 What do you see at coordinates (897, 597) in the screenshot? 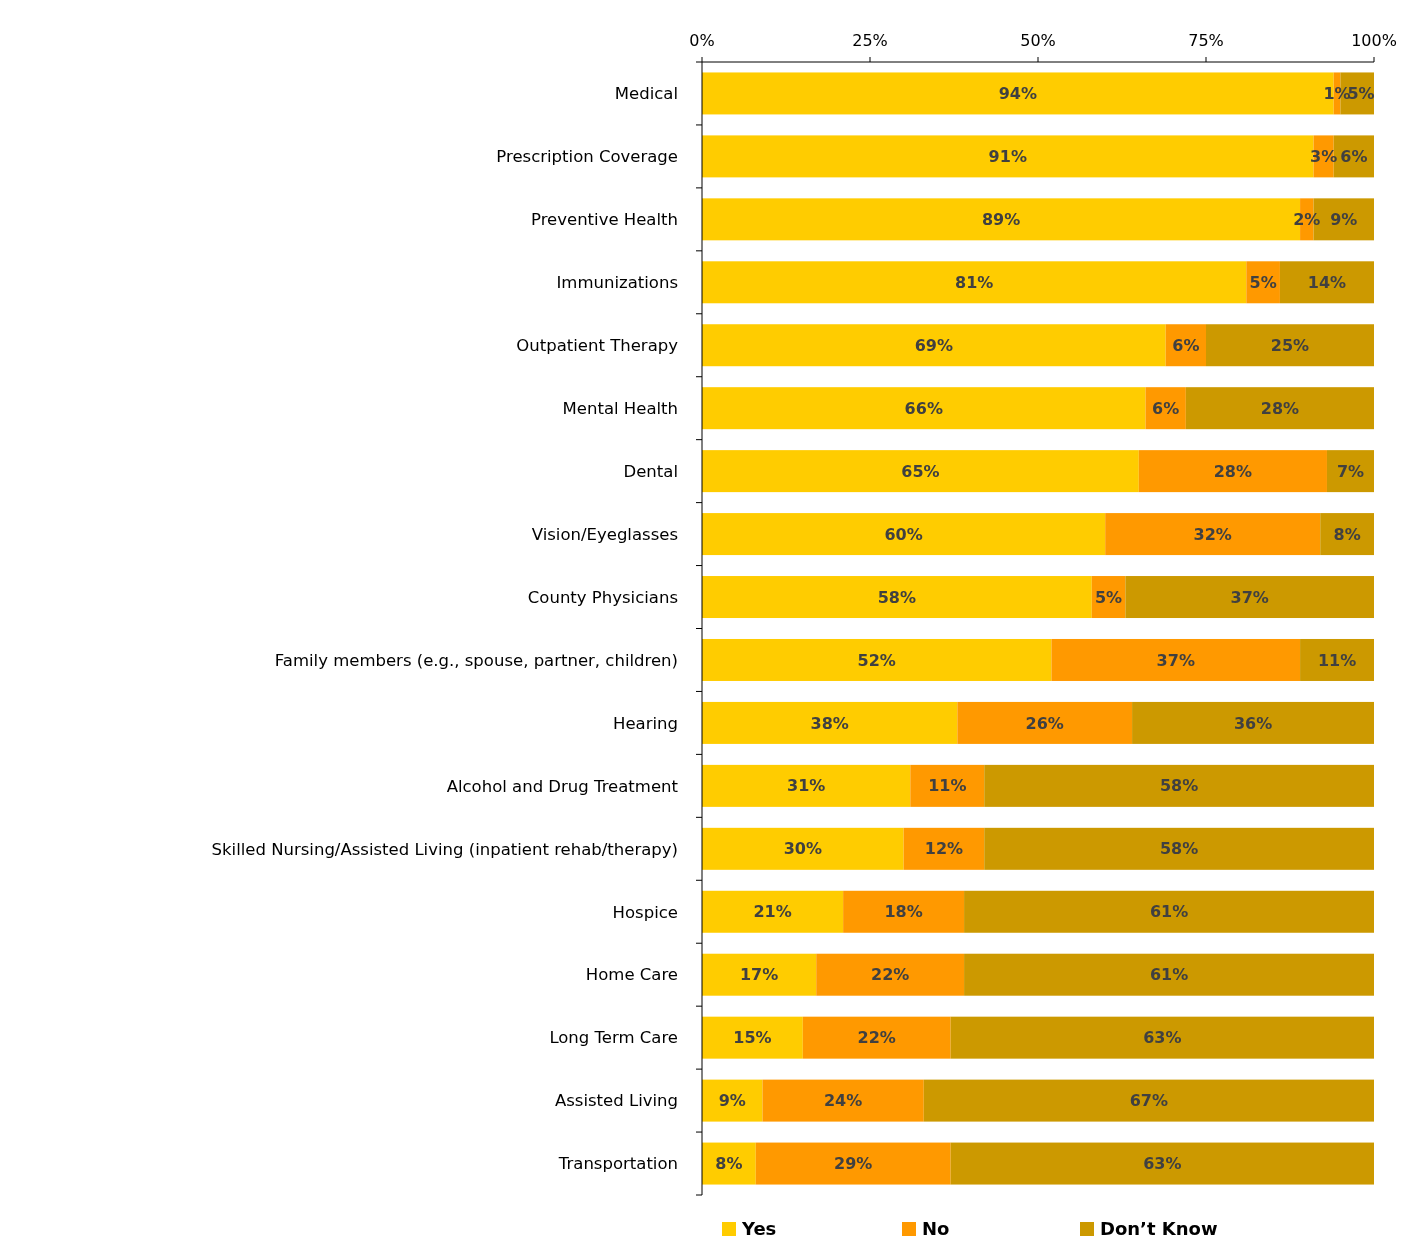
I see `data-label: 58%` at bounding box center [897, 597].